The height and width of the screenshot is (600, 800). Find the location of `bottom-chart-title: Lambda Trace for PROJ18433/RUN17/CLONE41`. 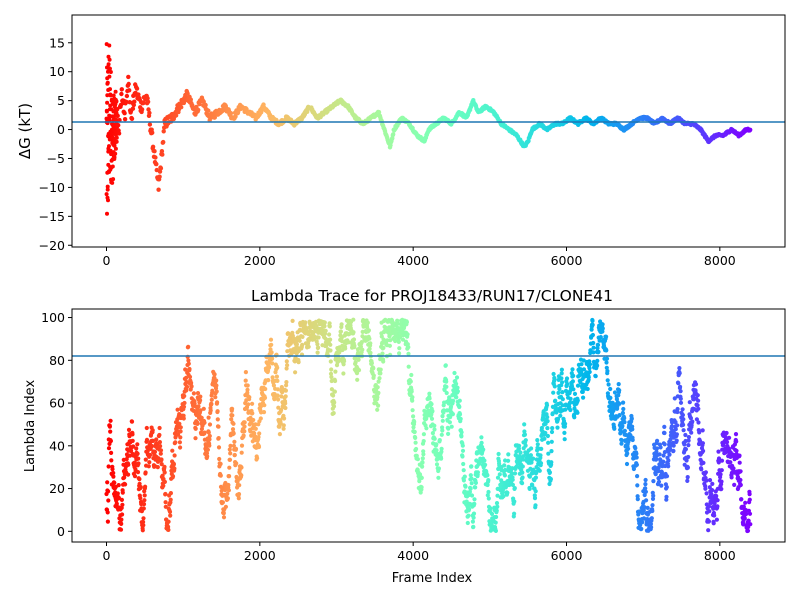

bottom-chart-title: Lambda Trace for PROJ18433/RUN17/CLONE41 is located at coordinates (432, 296).